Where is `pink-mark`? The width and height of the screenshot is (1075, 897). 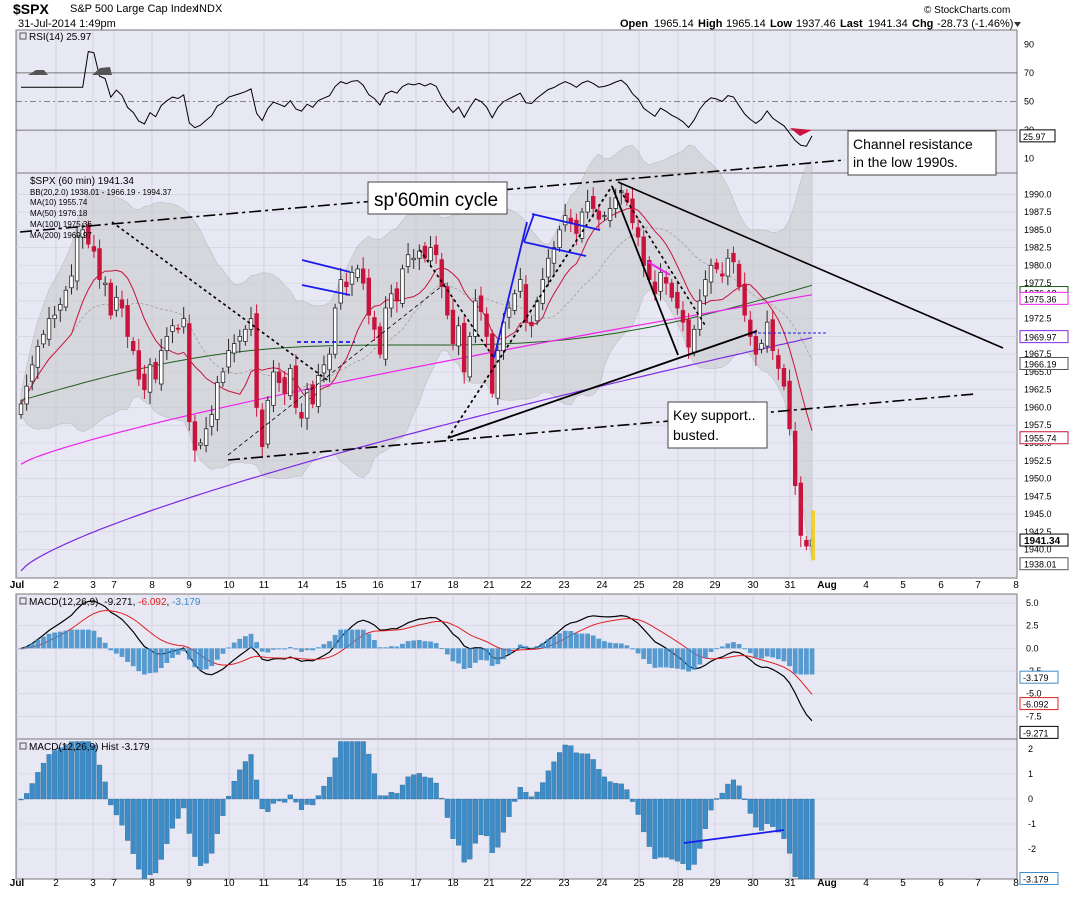
pink-mark is located at coordinates (659, 268).